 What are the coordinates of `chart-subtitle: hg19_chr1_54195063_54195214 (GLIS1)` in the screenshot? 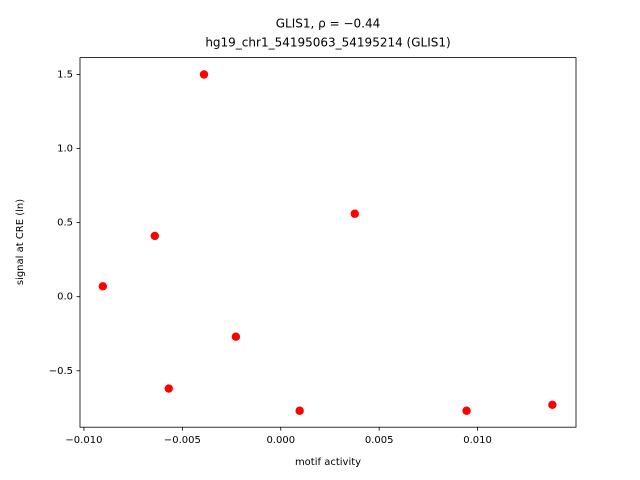 It's located at (327, 43).